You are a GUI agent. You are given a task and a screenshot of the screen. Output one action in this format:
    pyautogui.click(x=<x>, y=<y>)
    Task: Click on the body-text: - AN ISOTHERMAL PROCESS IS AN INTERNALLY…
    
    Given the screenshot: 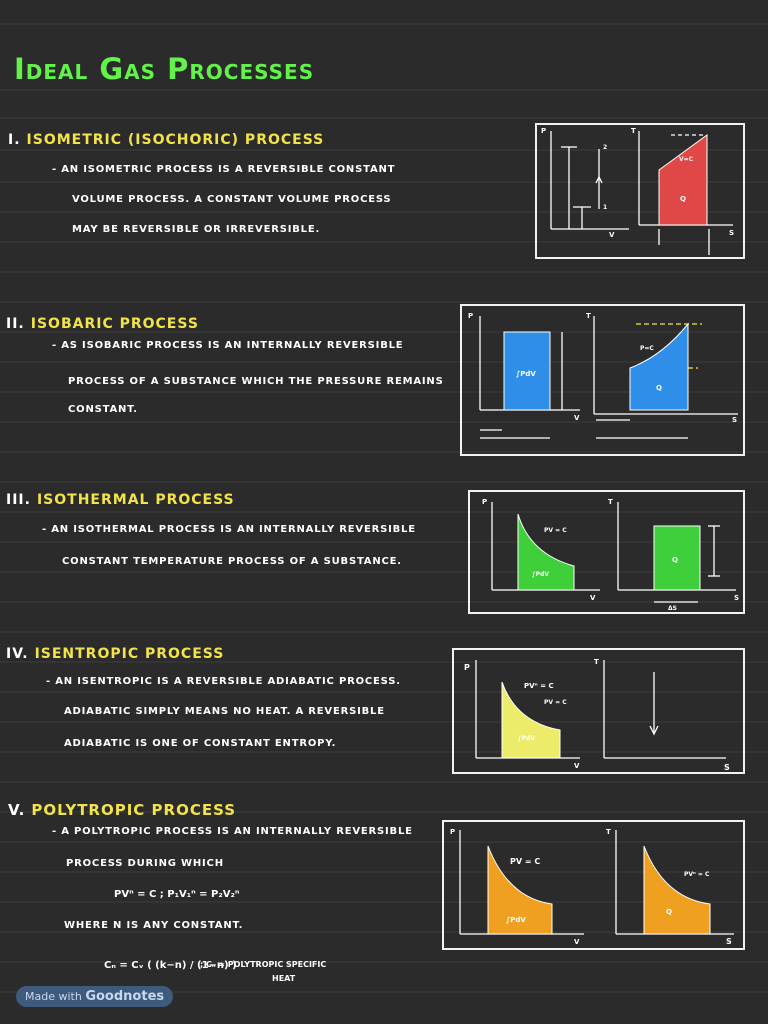 What is the action you would take?
    pyautogui.click(x=229, y=529)
    